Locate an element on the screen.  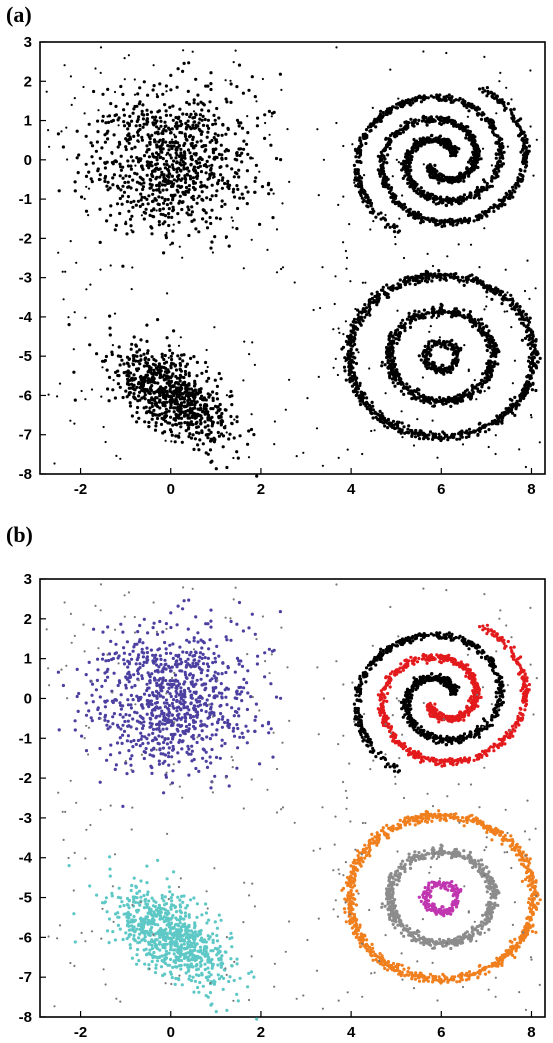
y-tick-label: -5 is located at coordinates (25, 356).